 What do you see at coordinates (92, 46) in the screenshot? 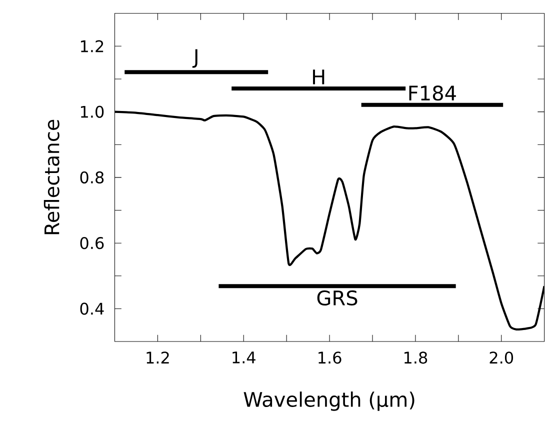
I see `y-tick-label: 1.2` at bounding box center [92, 46].